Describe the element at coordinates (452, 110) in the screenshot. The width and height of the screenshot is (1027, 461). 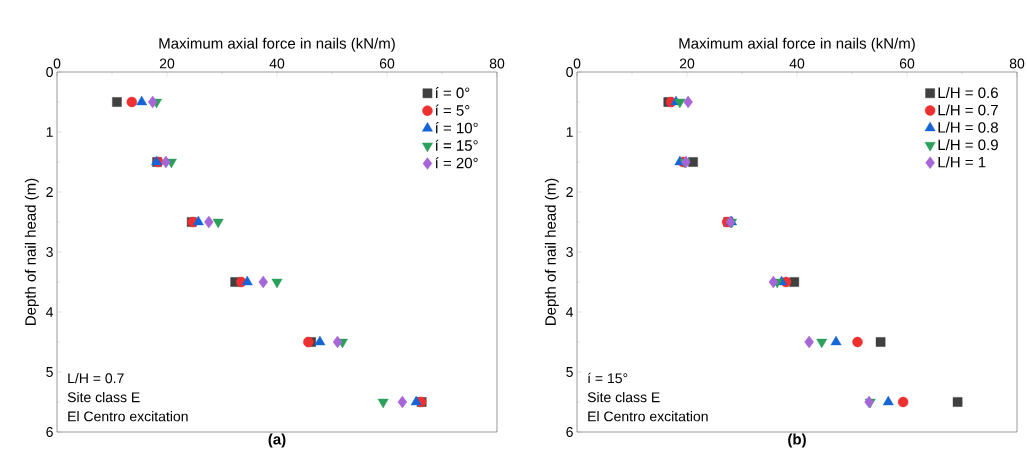
I see `legend-label: í = 5°` at that location.